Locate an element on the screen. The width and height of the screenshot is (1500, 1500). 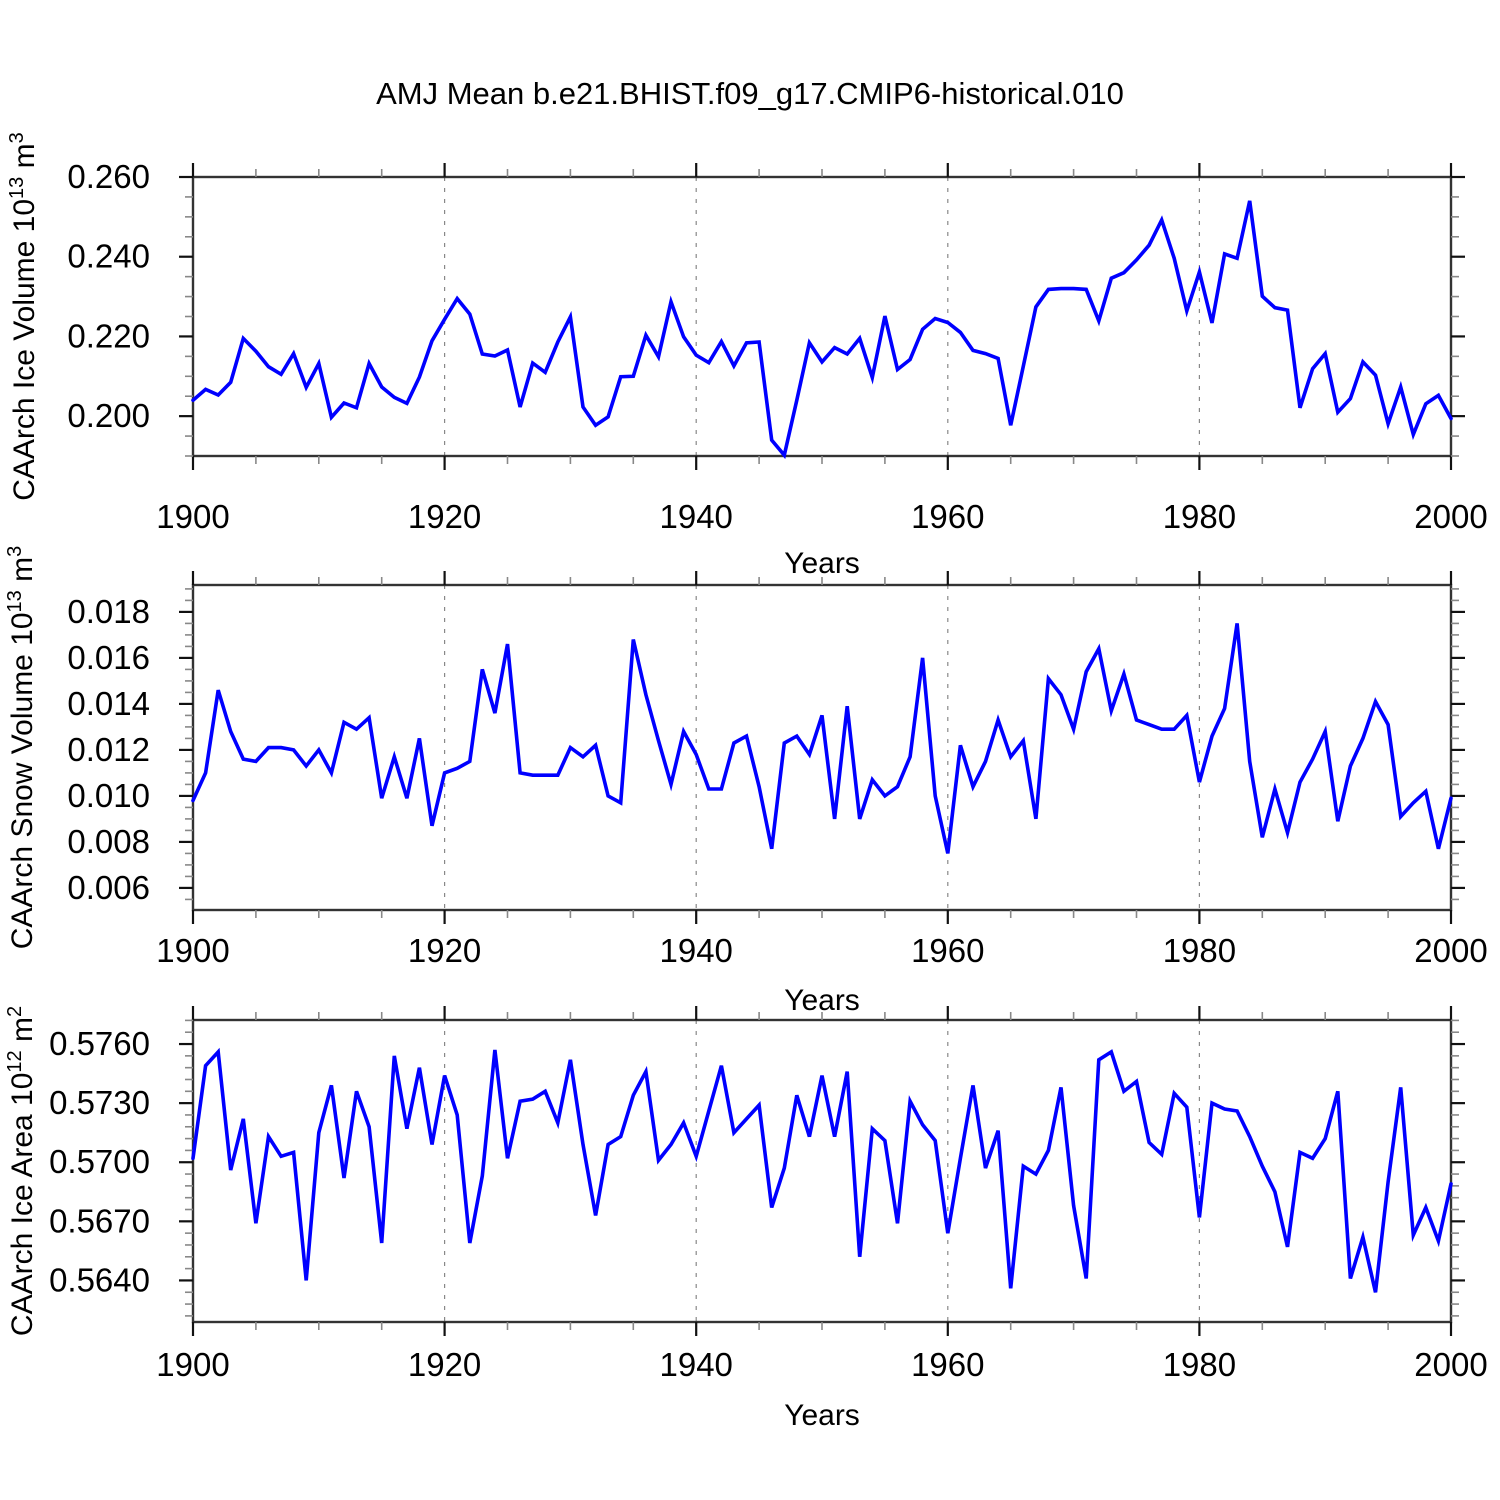
y-tick-label: 0.5760 is located at coordinates (99, 1043).